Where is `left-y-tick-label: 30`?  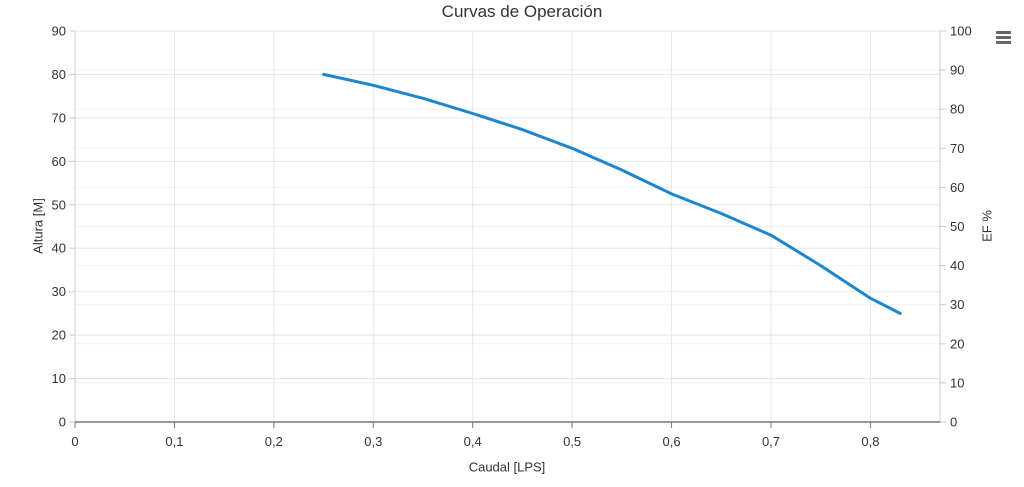
left-y-tick-label: 30 is located at coordinates (59, 291).